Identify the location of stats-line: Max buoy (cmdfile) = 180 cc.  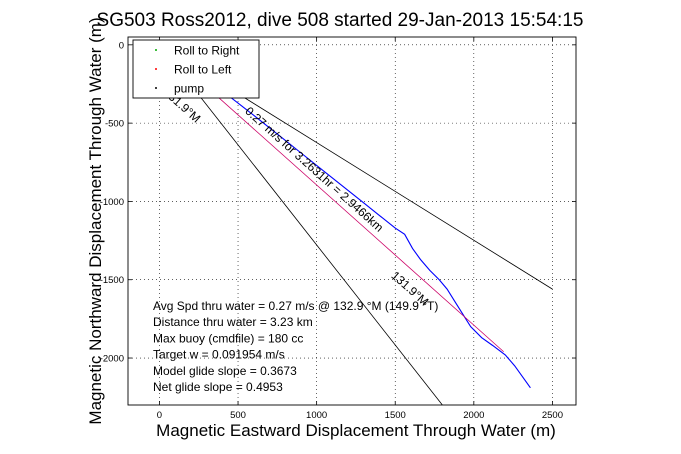
(228, 338).